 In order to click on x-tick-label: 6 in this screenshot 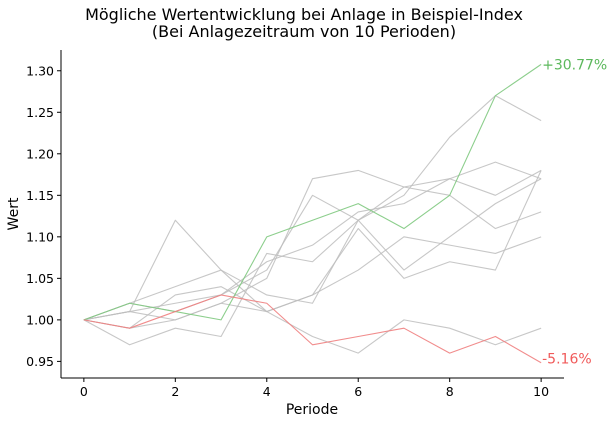, I will do `click(358, 391)`.